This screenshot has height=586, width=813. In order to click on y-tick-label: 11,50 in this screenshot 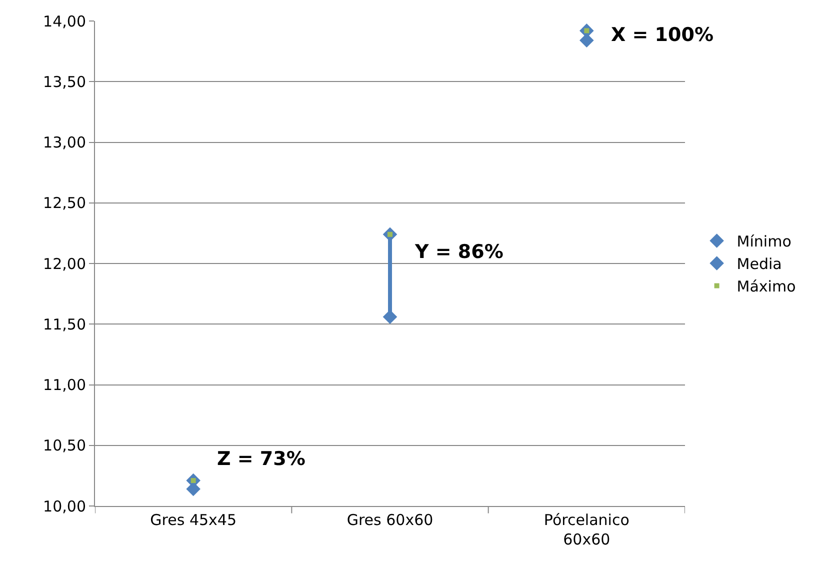, I will do `click(64, 324)`.